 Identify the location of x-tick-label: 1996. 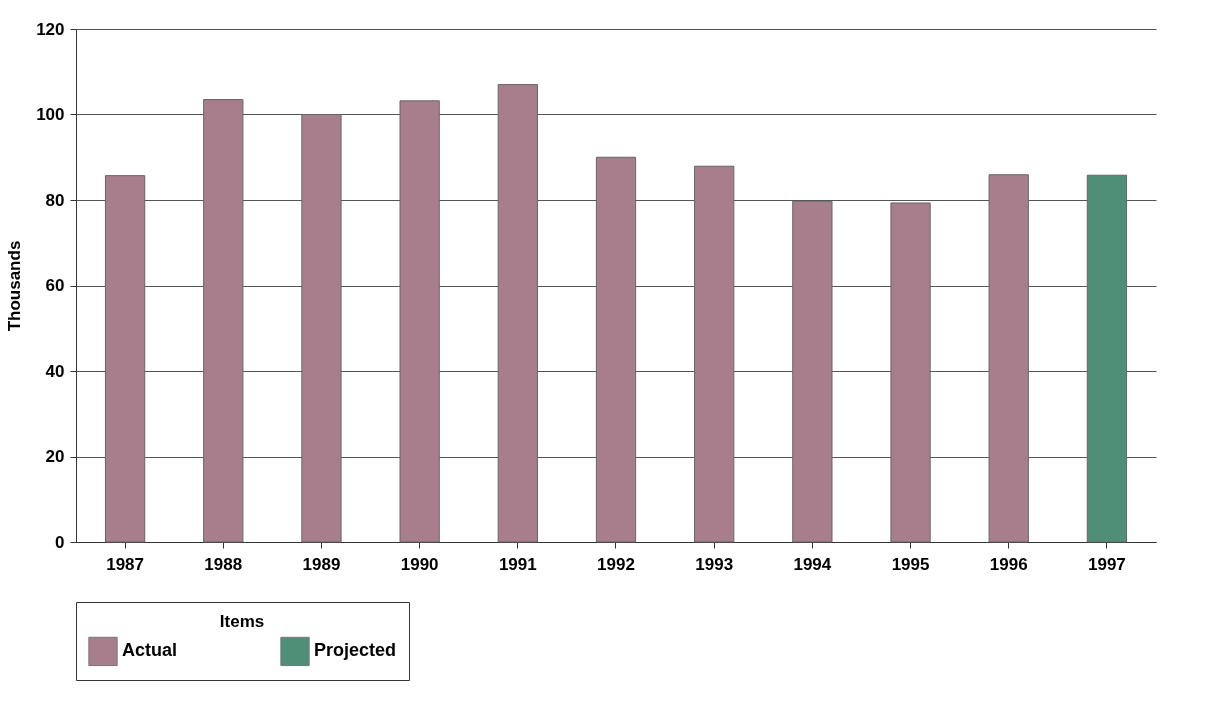
(1008, 564).